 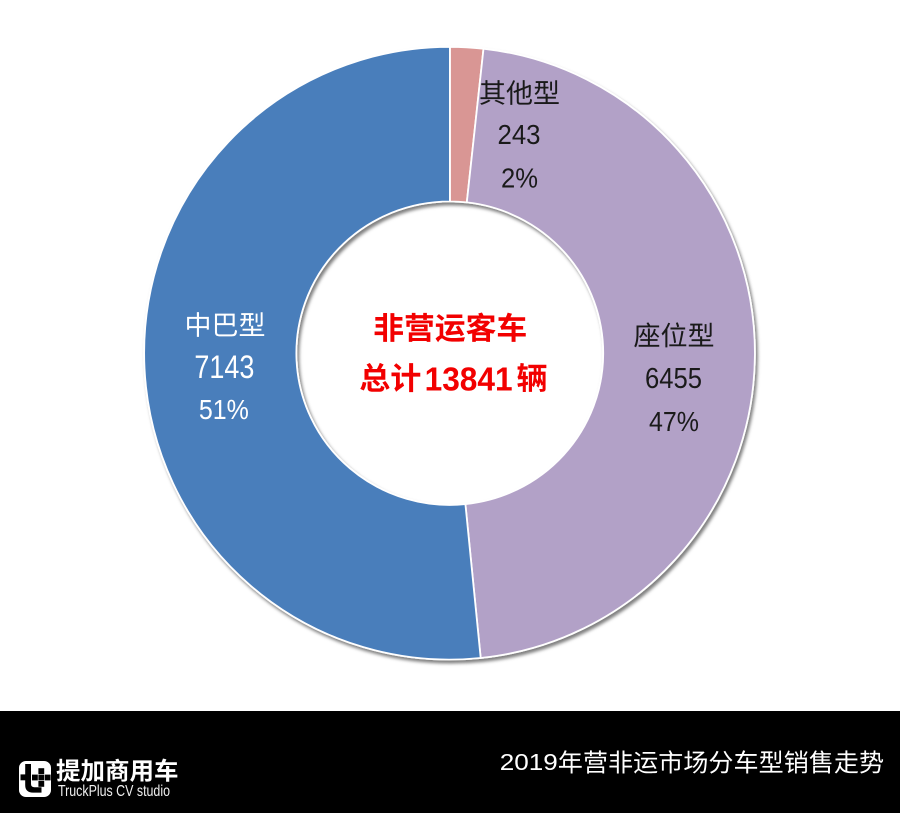 What do you see at coordinates (674, 421) in the screenshot?
I see `svg-text: 47%` at bounding box center [674, 421].